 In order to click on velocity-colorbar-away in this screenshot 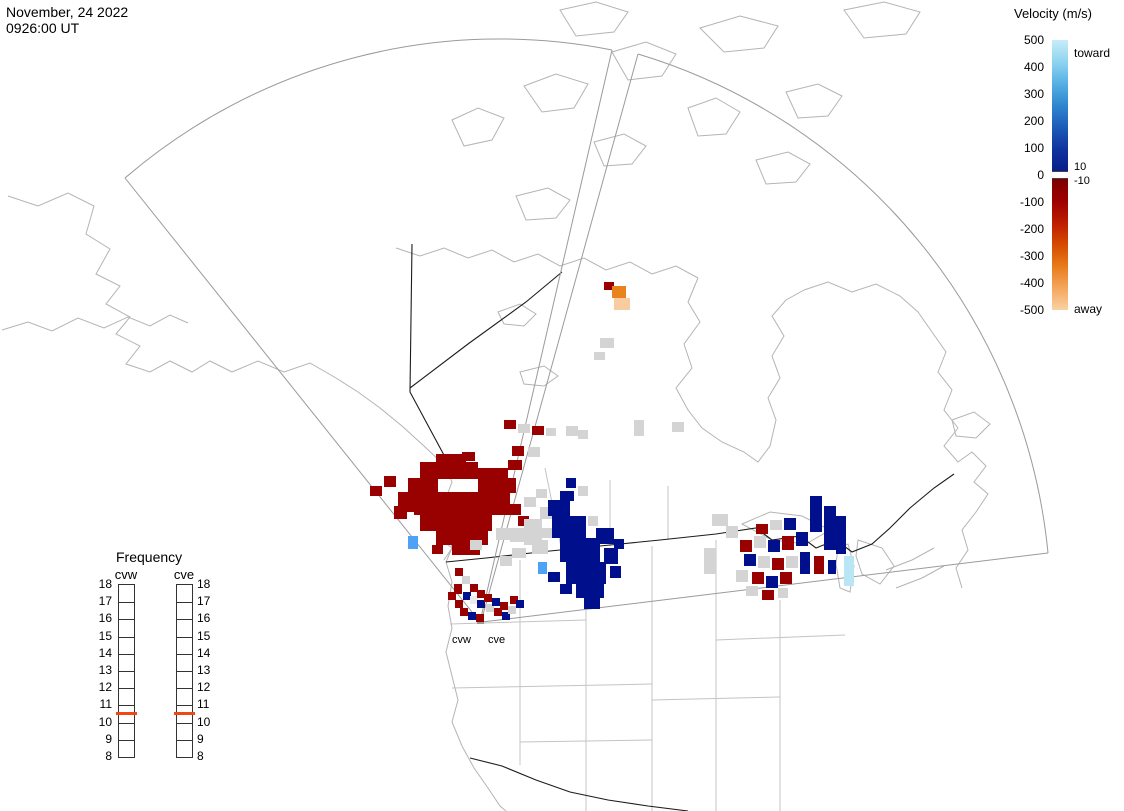, I will do `click(1060, 244)`.